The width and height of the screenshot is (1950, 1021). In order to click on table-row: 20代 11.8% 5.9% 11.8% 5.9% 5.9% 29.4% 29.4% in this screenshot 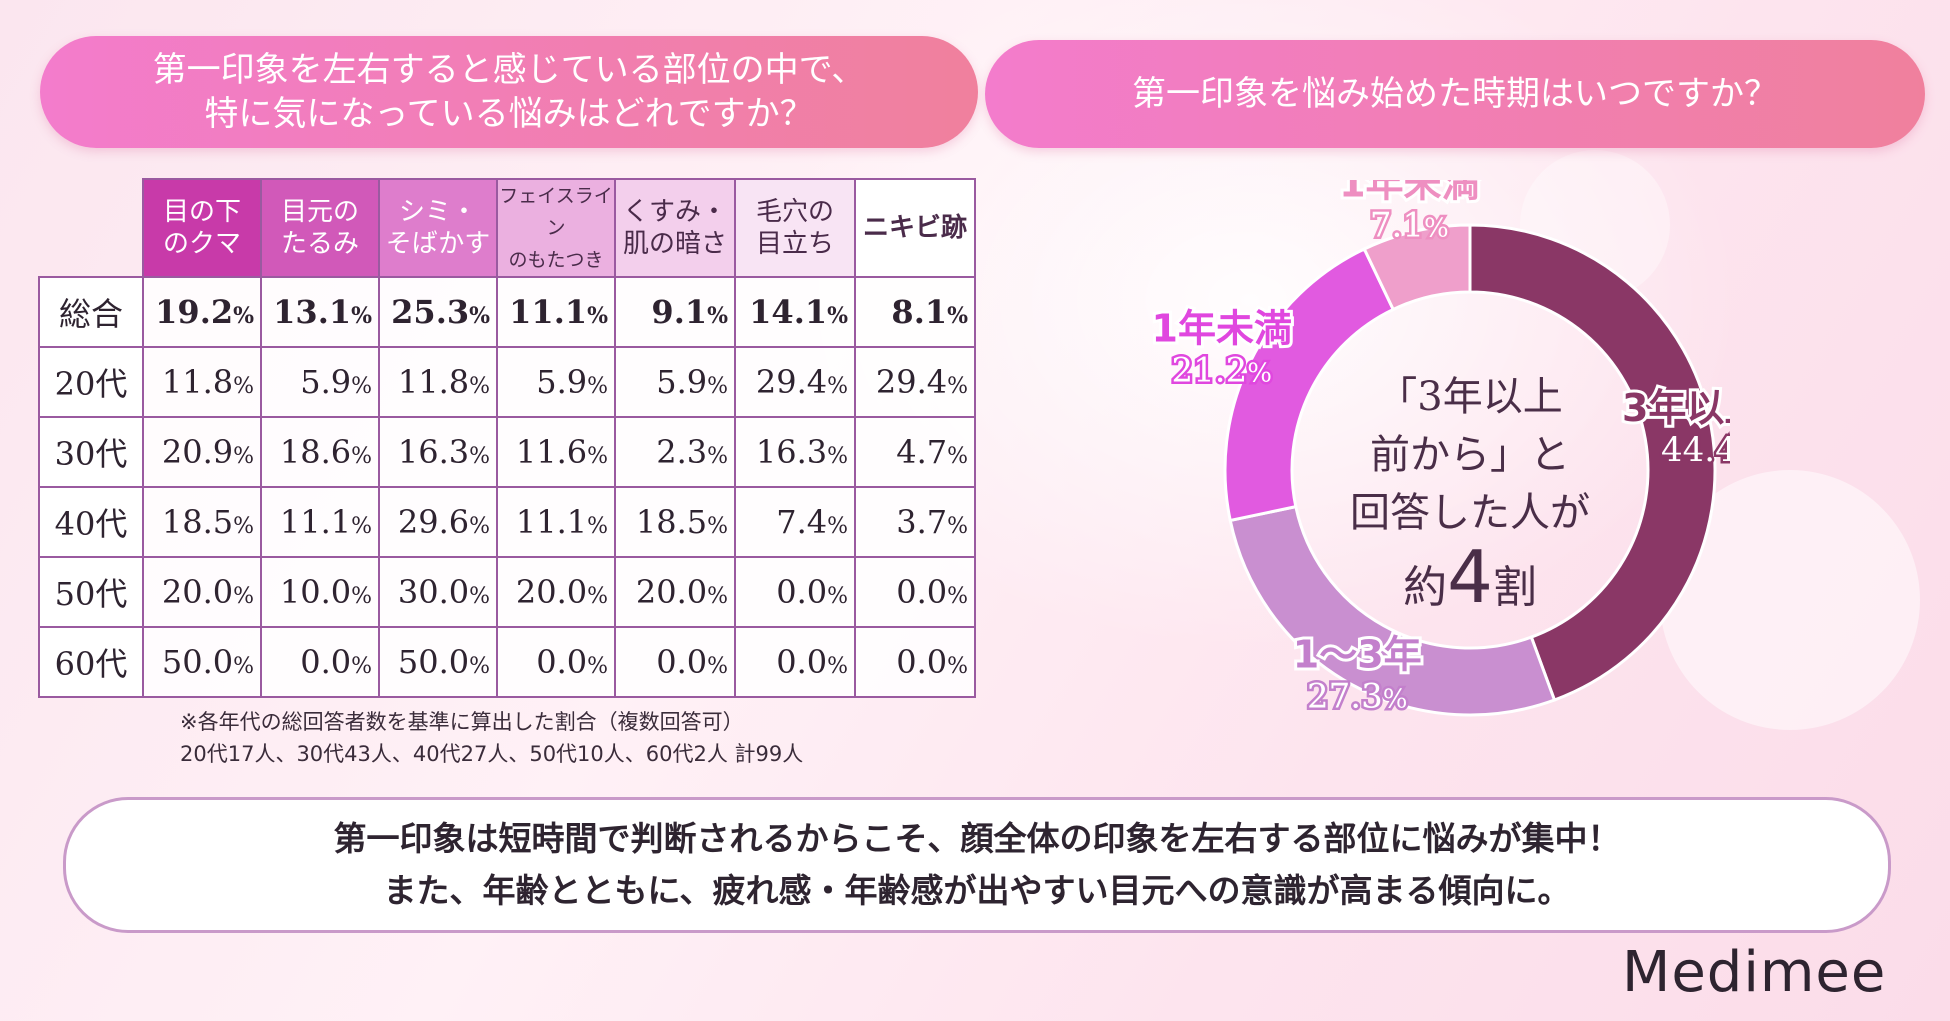, I will do `click(507, 382)`.